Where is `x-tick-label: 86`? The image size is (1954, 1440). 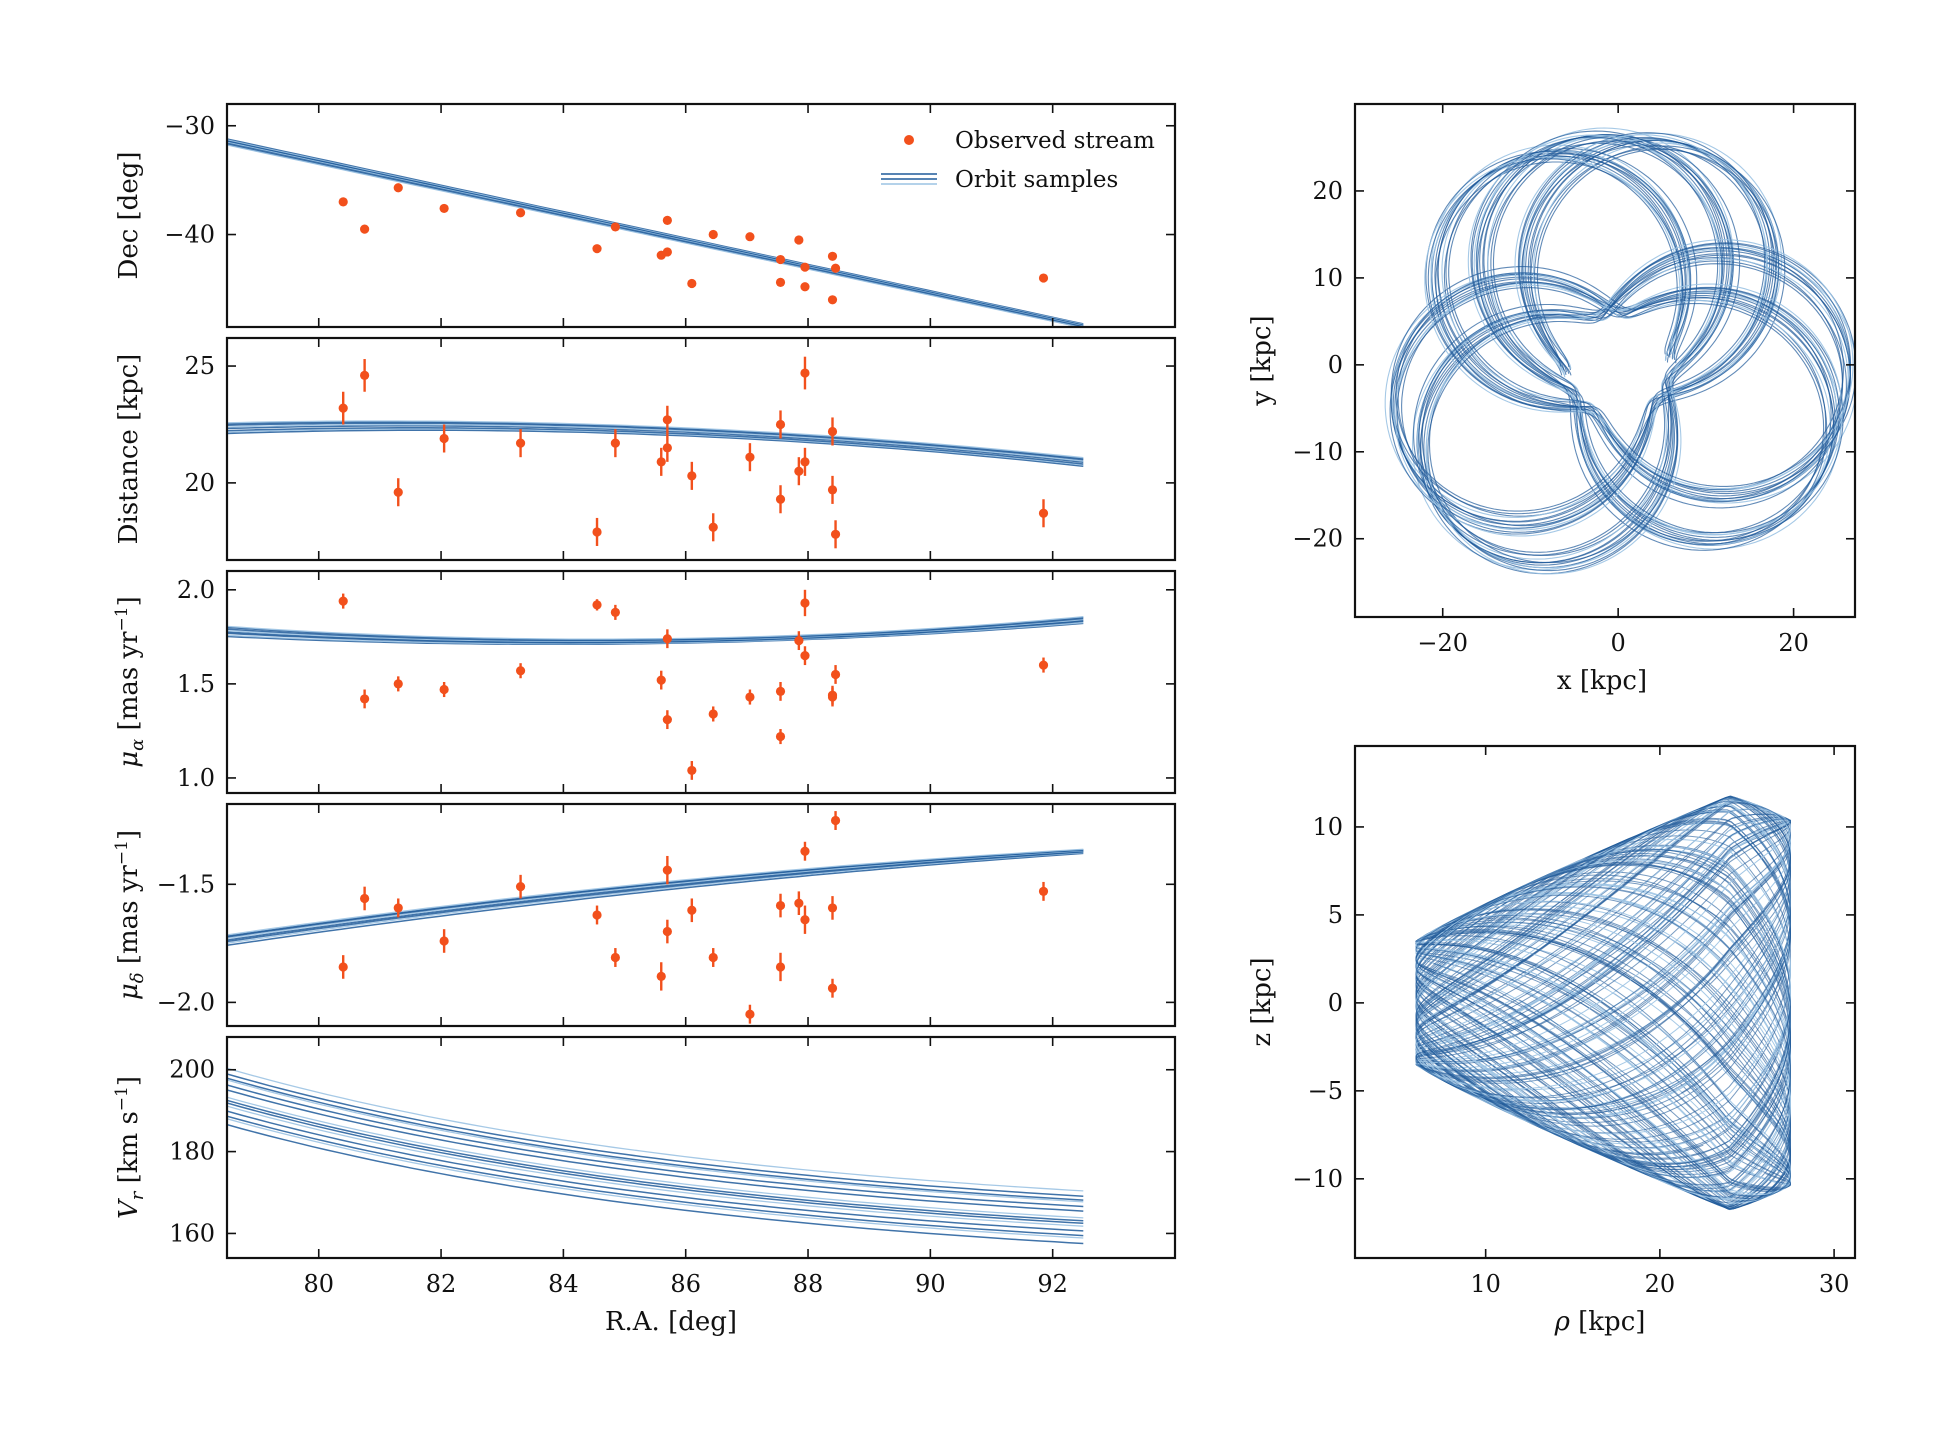
x-tick-label: 86 is located at coordinates (685, 1284).